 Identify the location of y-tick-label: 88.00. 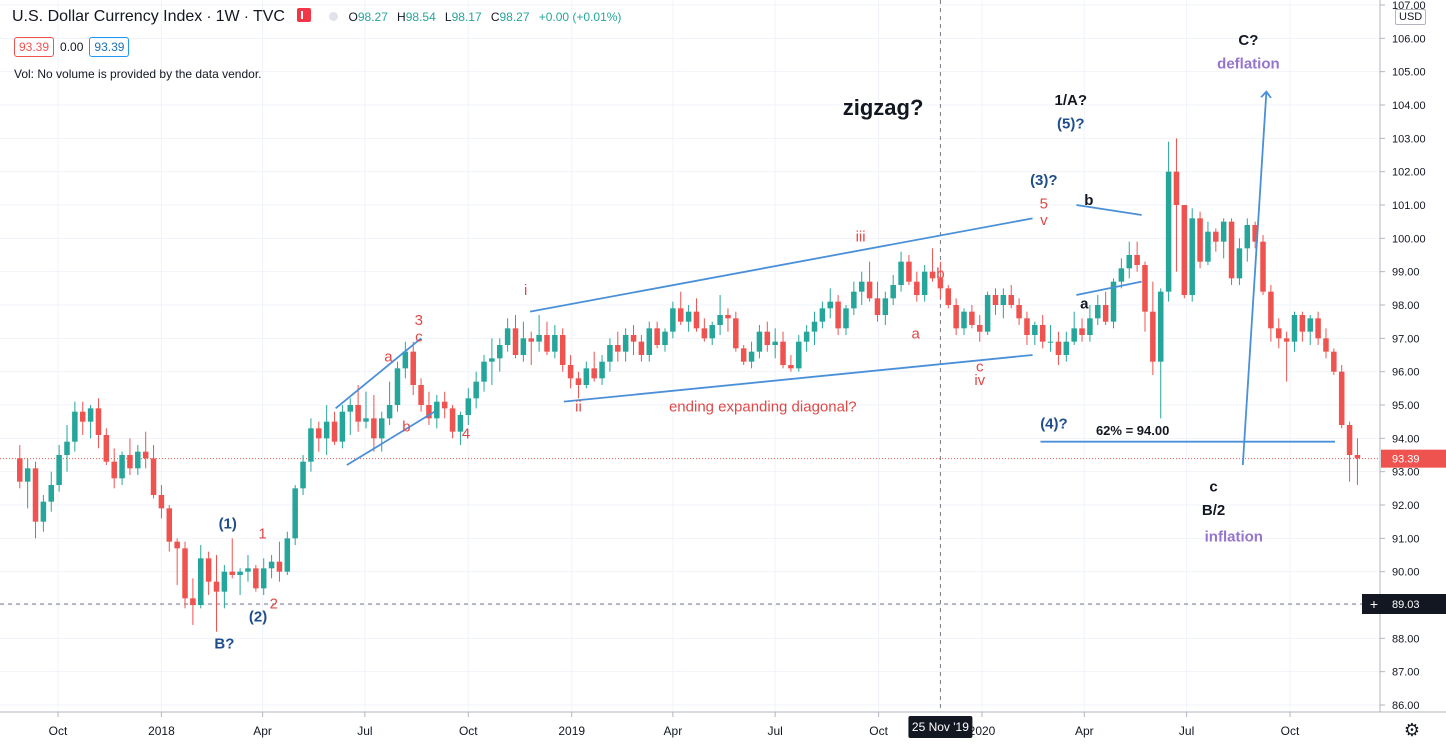
(1406, 639).